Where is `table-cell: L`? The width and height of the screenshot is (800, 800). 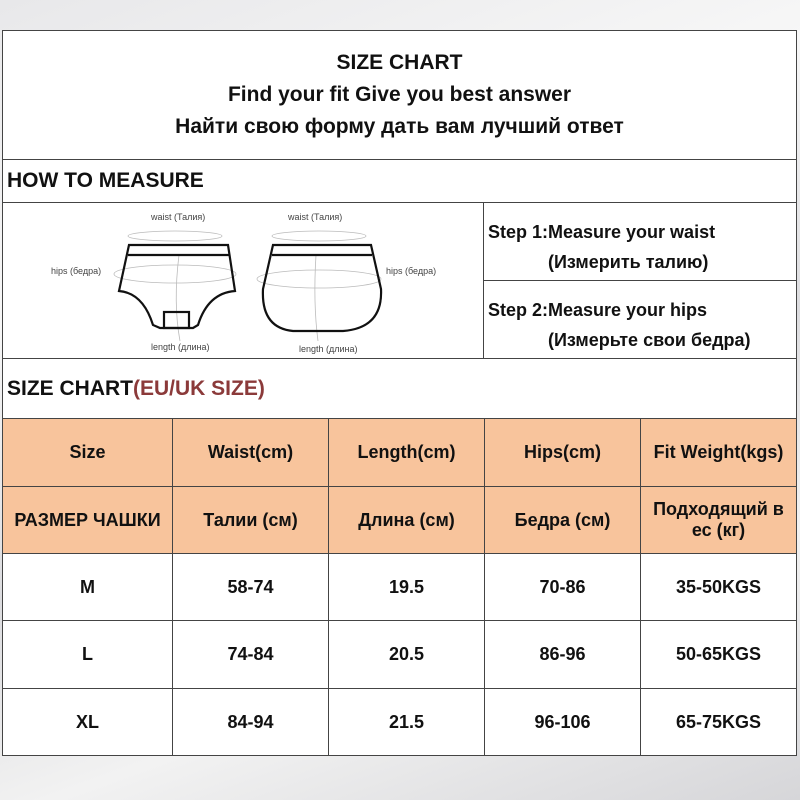
table-cell: L is located at coordinates (88, 655).